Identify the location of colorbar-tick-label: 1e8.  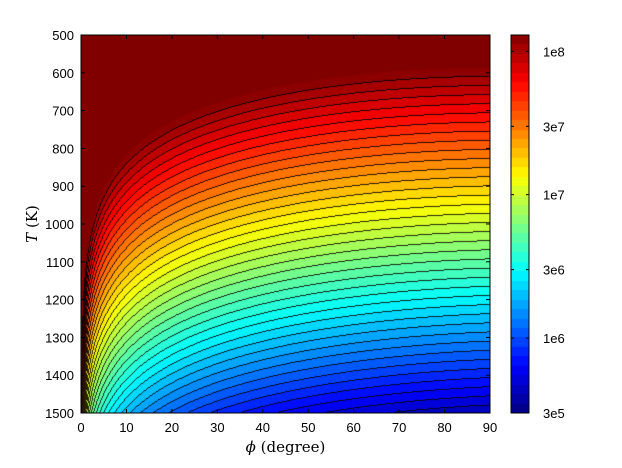
(554, 51).